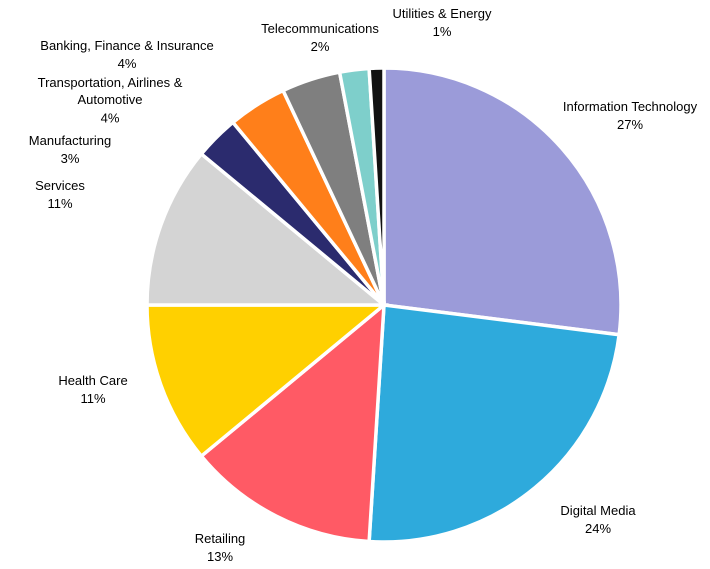 The width and height of the screenshot is (710, 569). I want to click on slice-label: Manufacturing, so click(70, 140).